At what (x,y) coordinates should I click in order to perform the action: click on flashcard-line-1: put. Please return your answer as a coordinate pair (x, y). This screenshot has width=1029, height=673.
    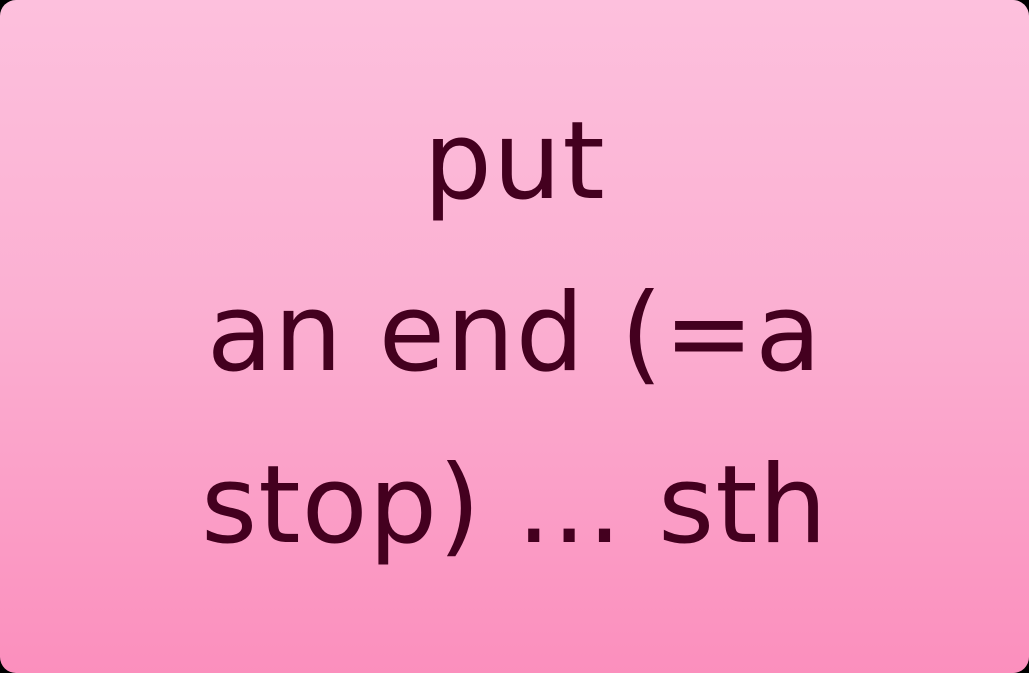
    Looking at the image, I should click on (514, 161).